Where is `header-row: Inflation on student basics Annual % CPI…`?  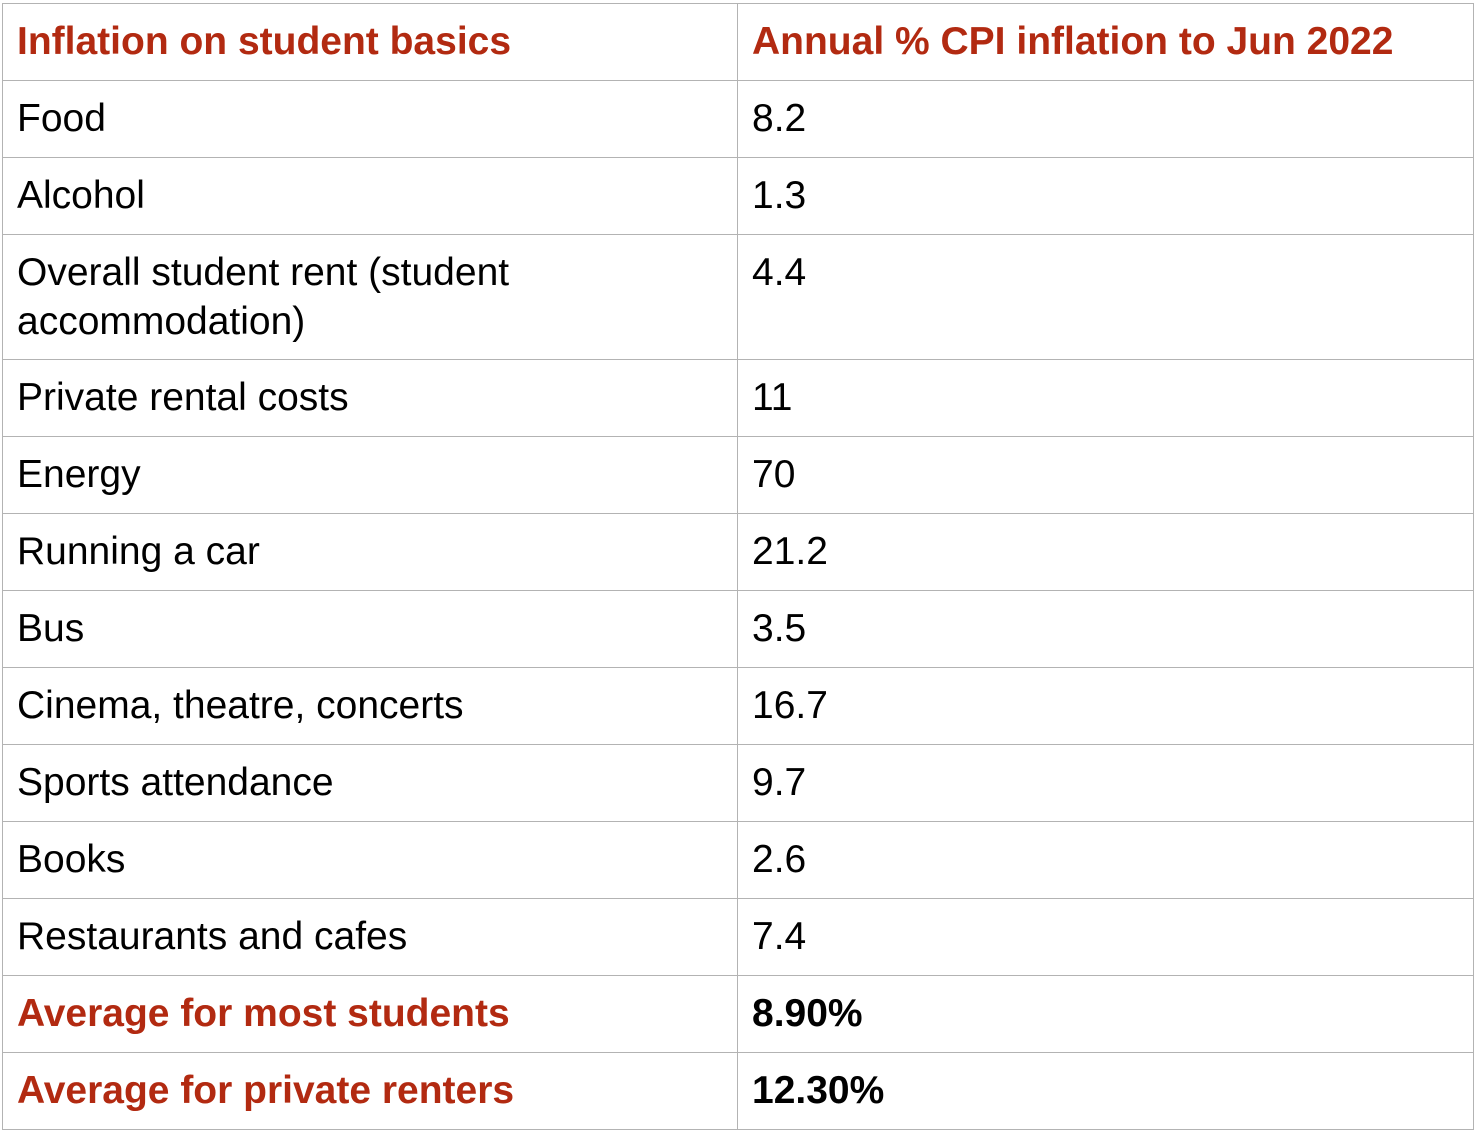
header-row: Inflation on student basics Annual % CPI… is located at coordinates (738, 42).